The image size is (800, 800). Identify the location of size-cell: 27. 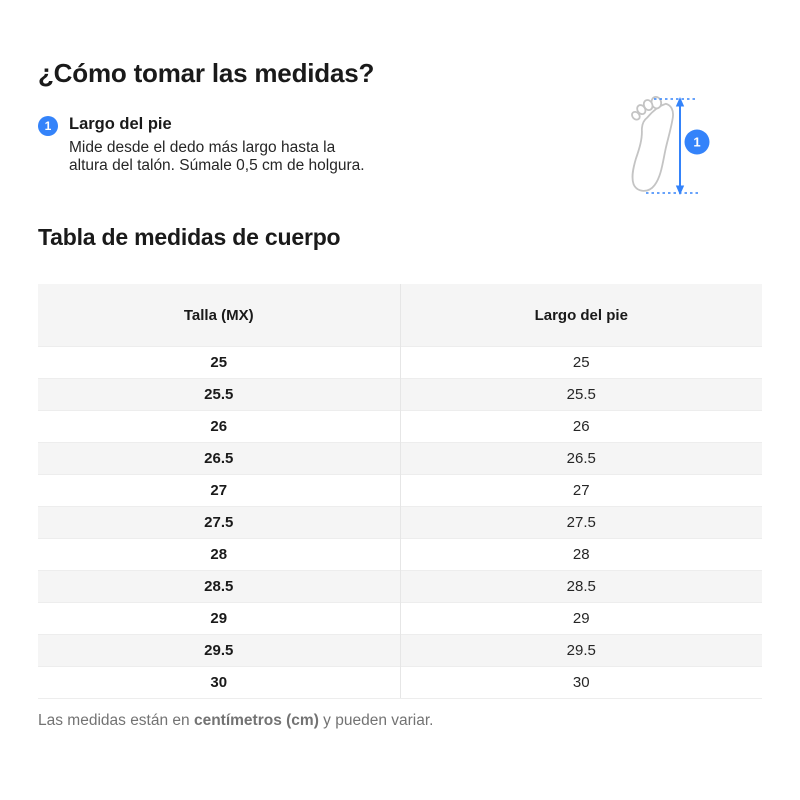
(219, 490).